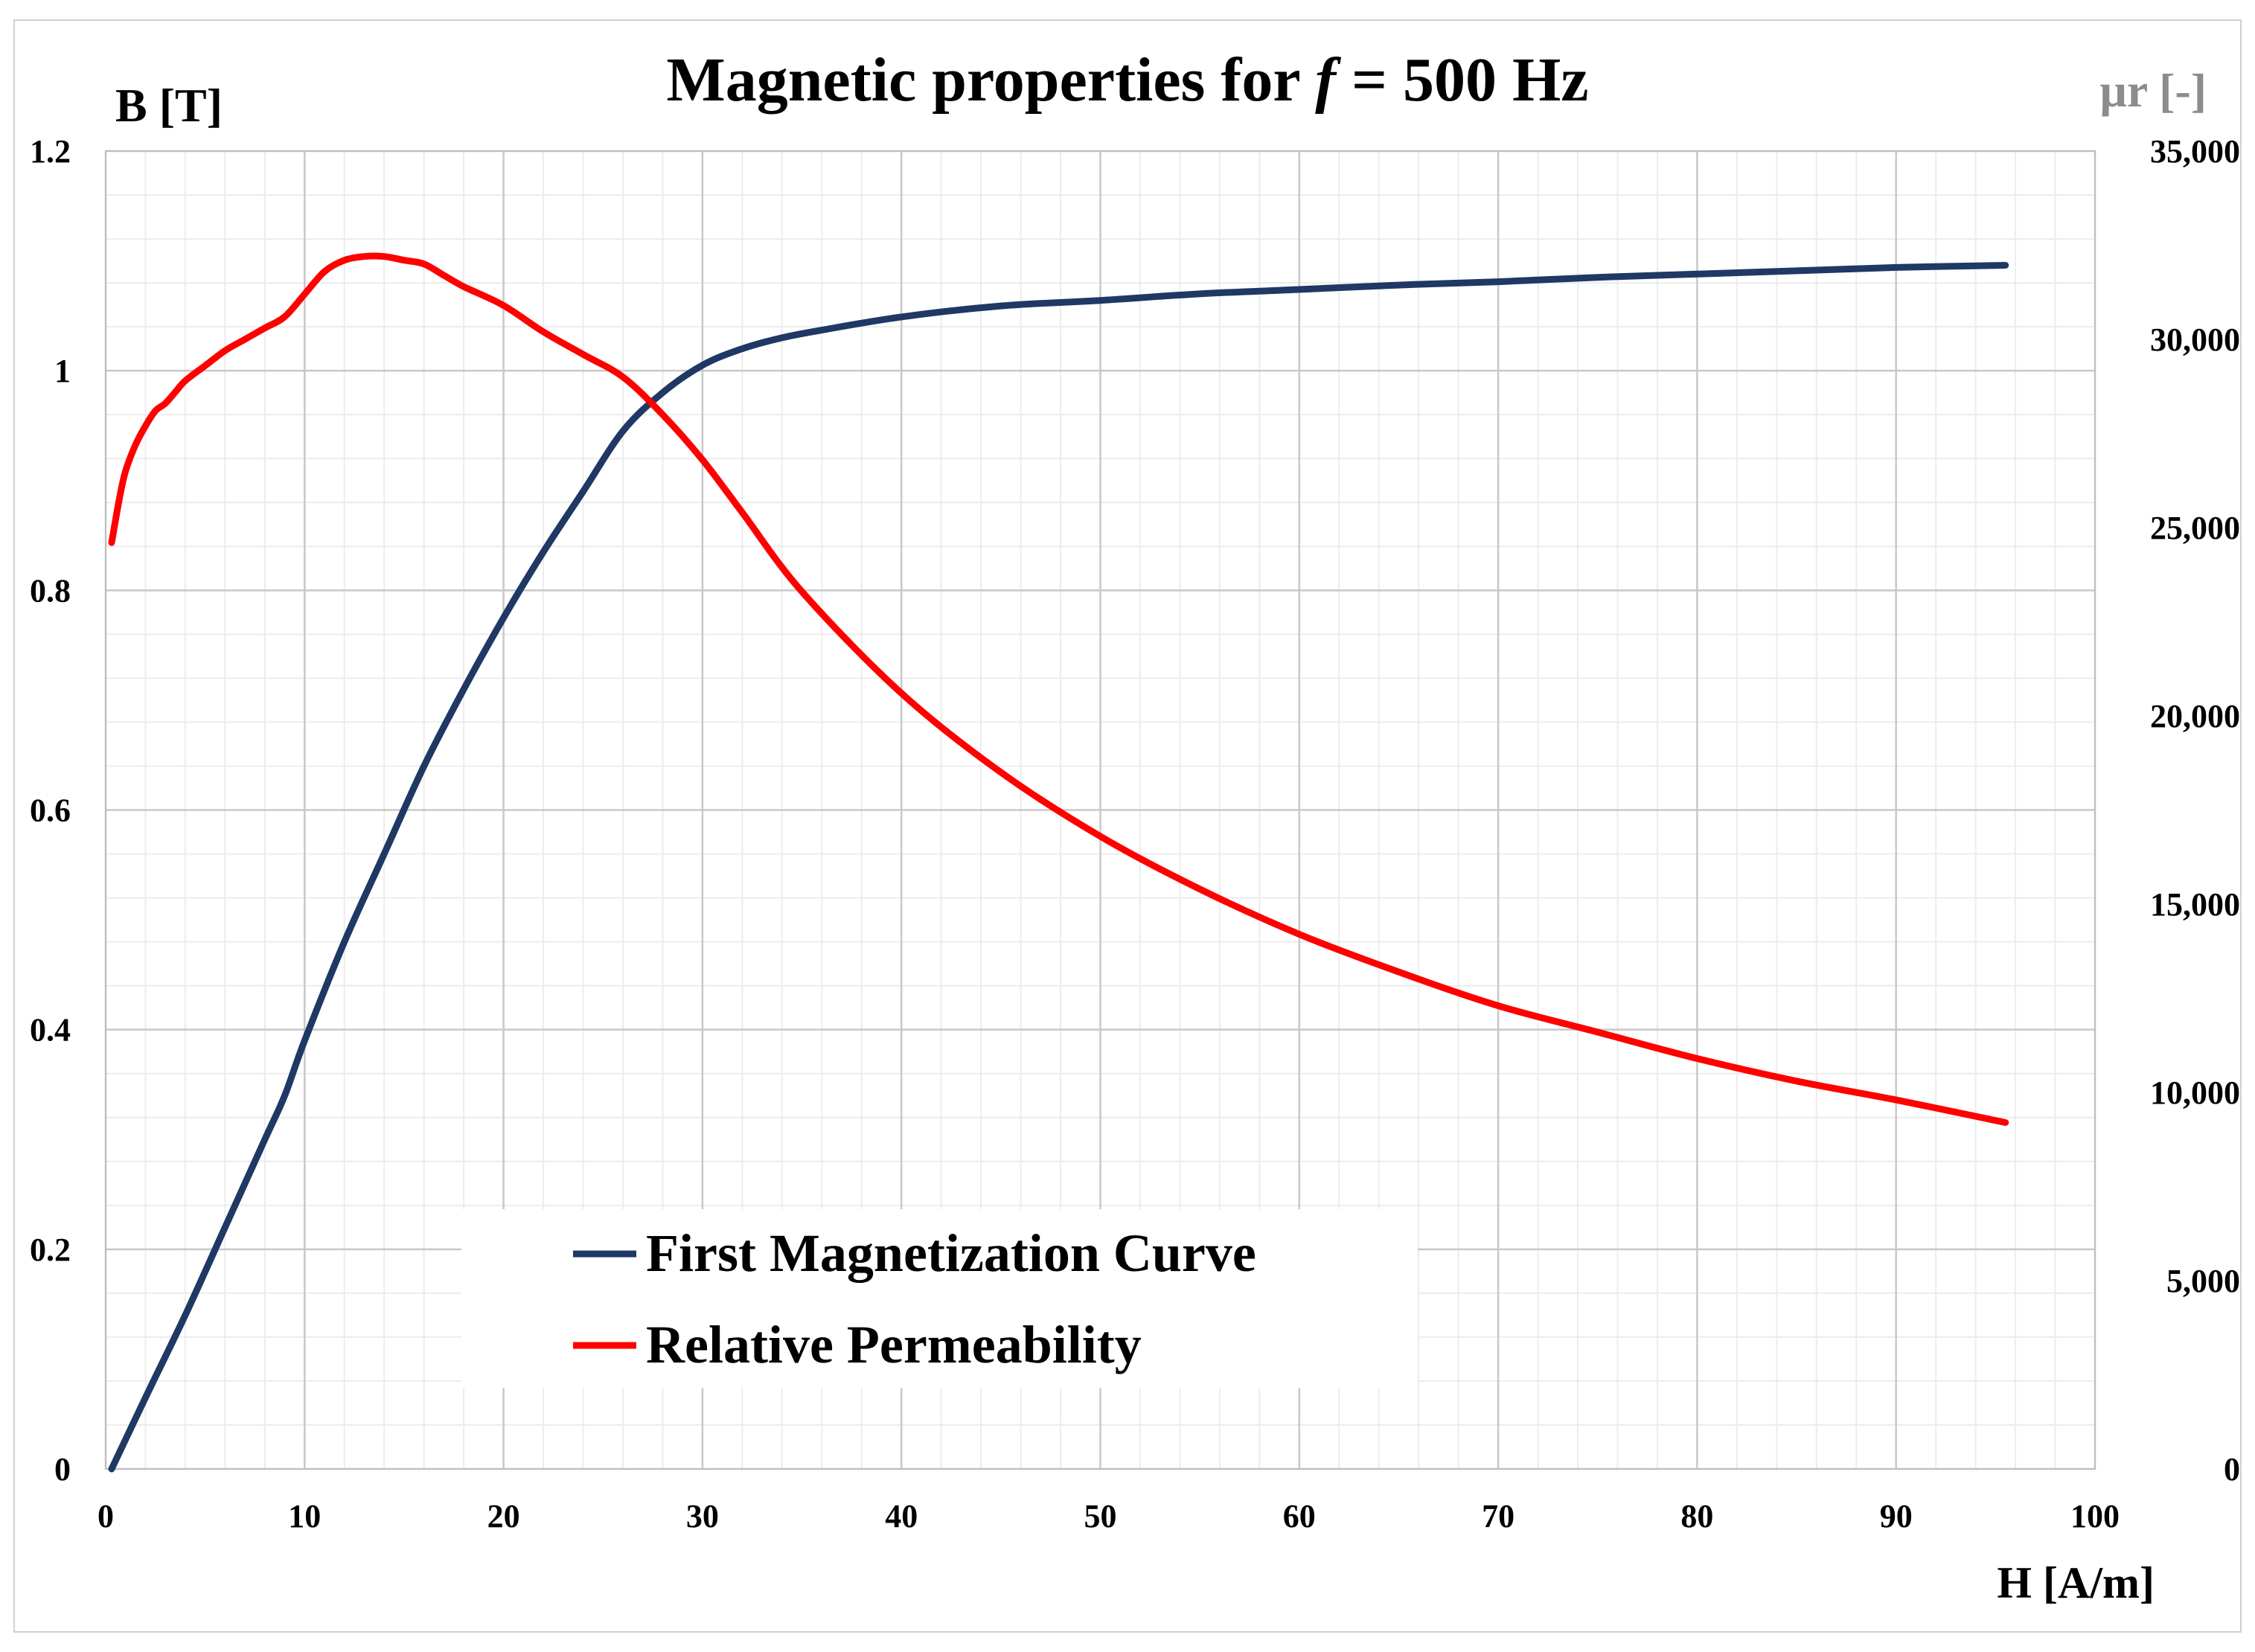 The image size is (2255, 1652). I want to click on y-left-tick-label: 0.6, so click(50, 811).